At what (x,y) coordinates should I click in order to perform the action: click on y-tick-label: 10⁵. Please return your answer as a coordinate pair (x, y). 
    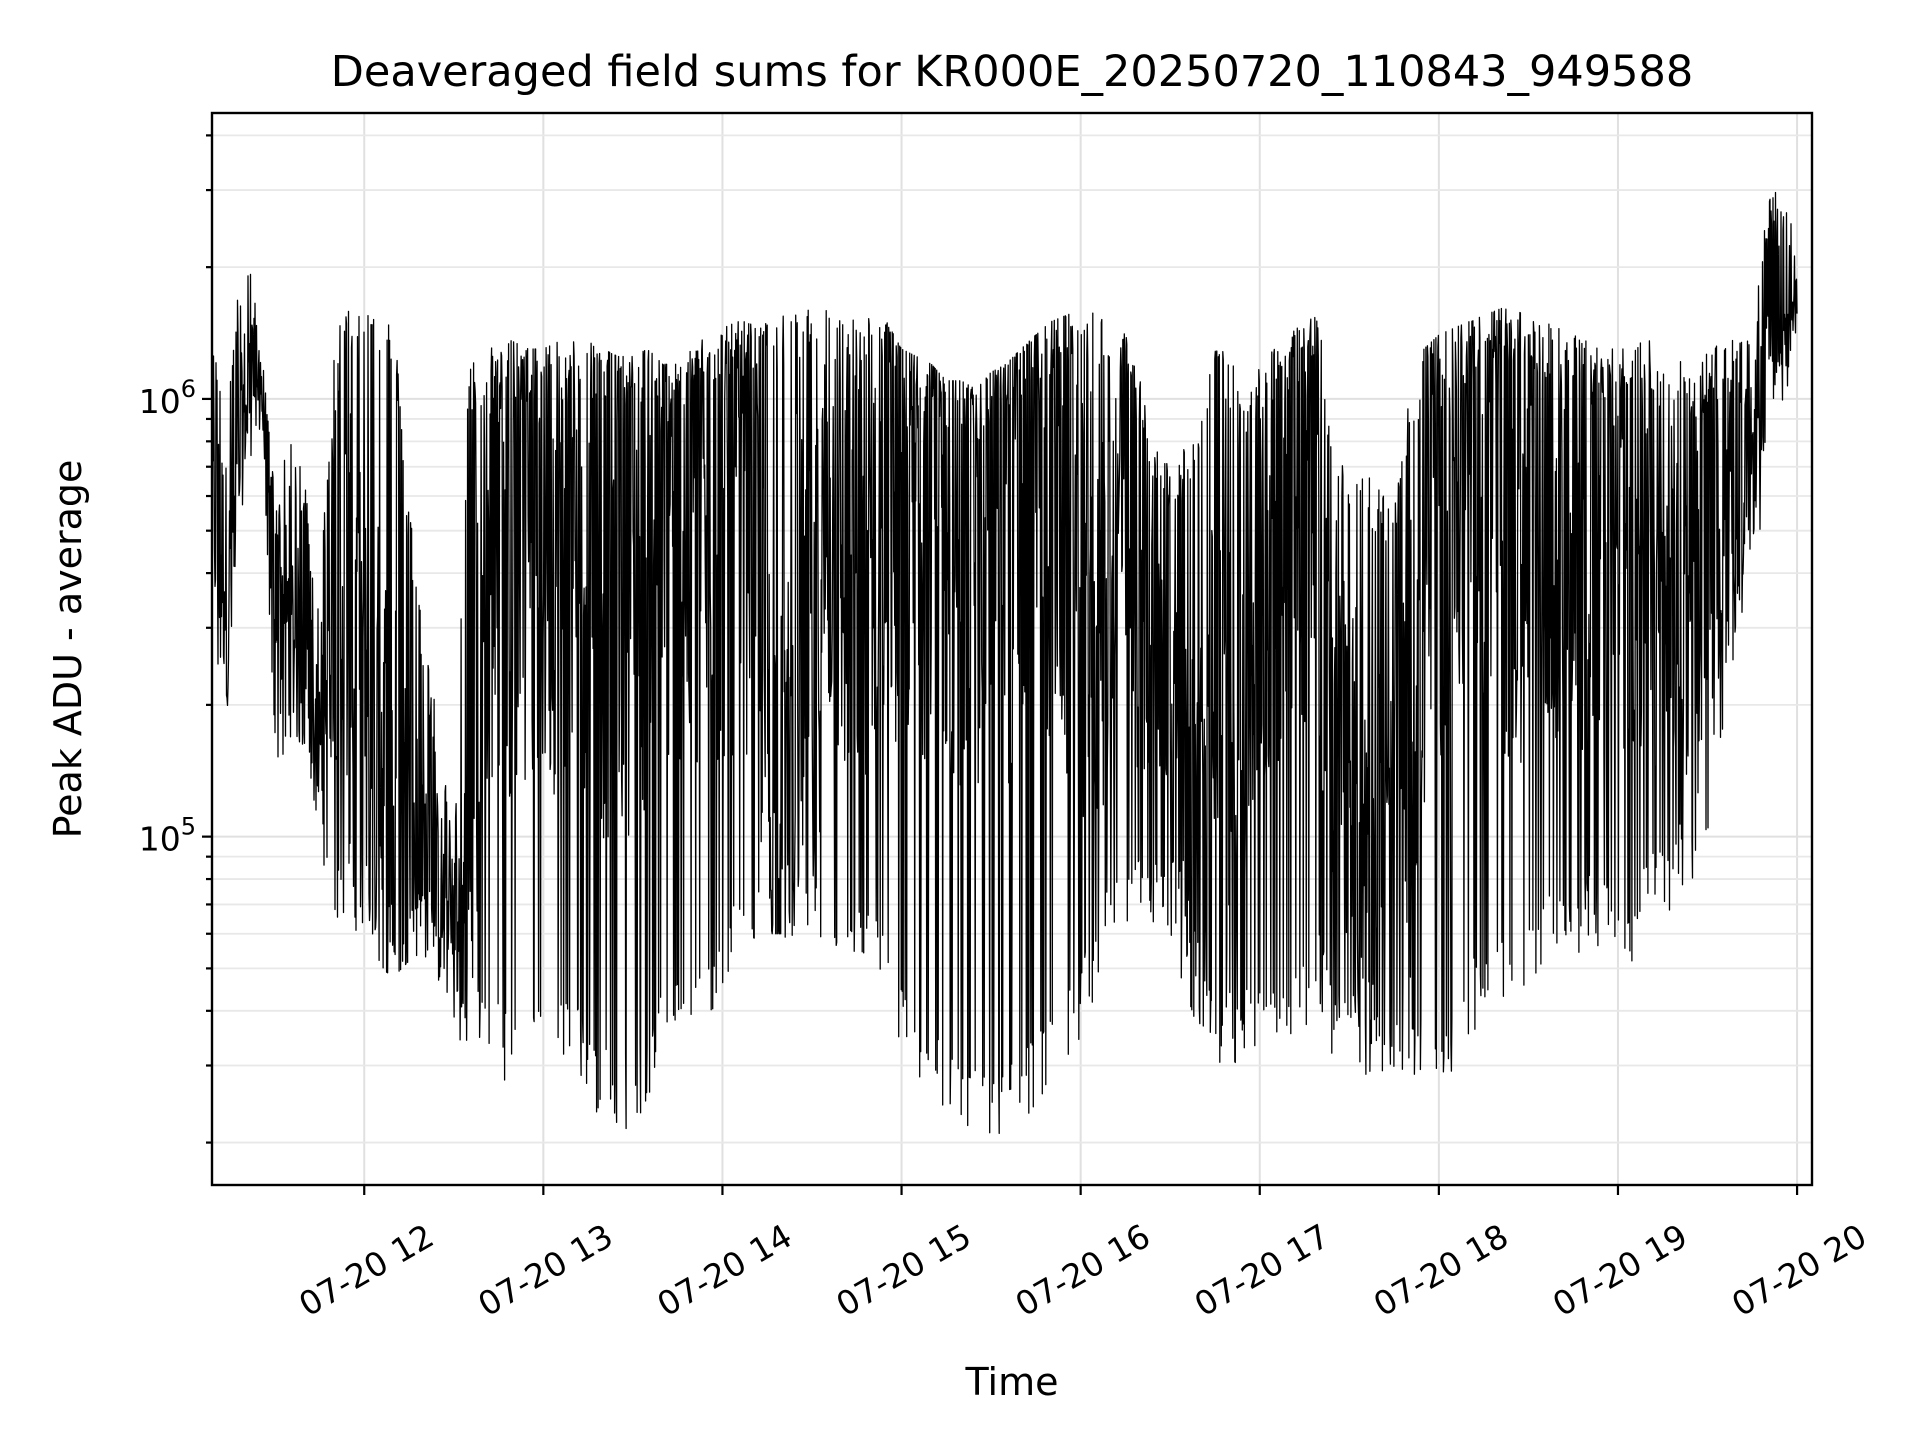
    Looking at the image, I should click on (167, 836).